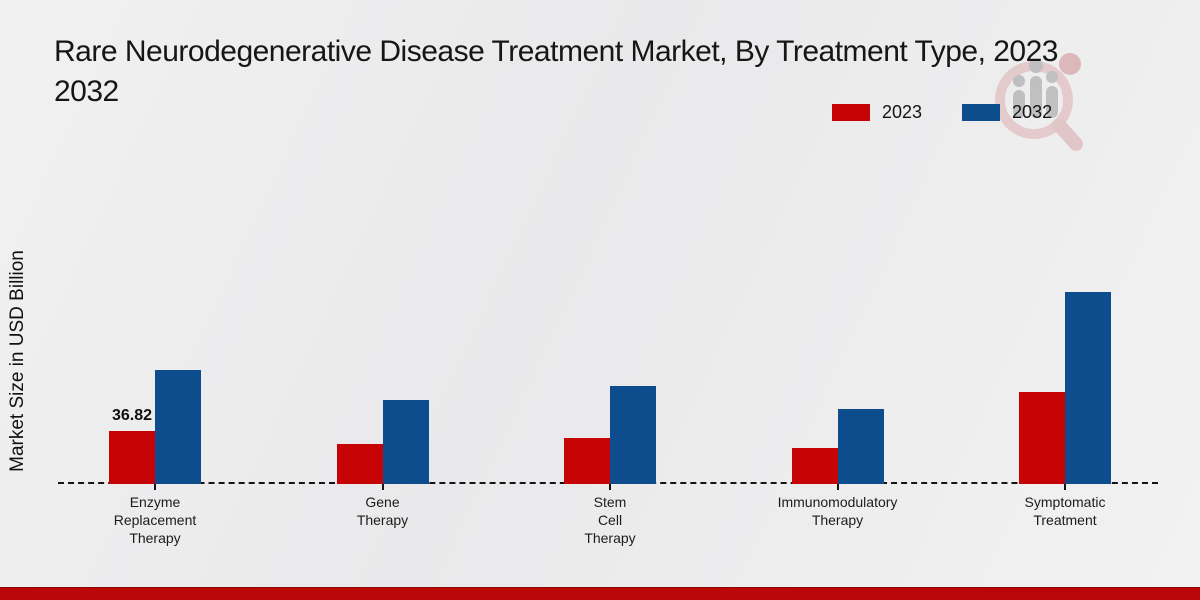  Describe the element at coordinates (814, 466) in the screenshot. I see `bar-2023-immunomodulatory-therapy` at that location.